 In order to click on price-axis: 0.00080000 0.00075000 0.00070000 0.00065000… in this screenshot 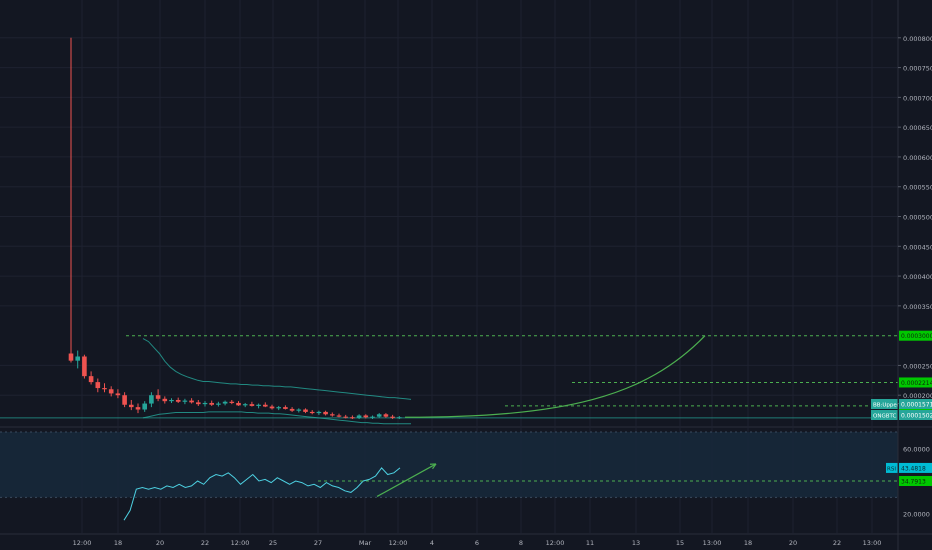, I will do `click(914, 275)`.